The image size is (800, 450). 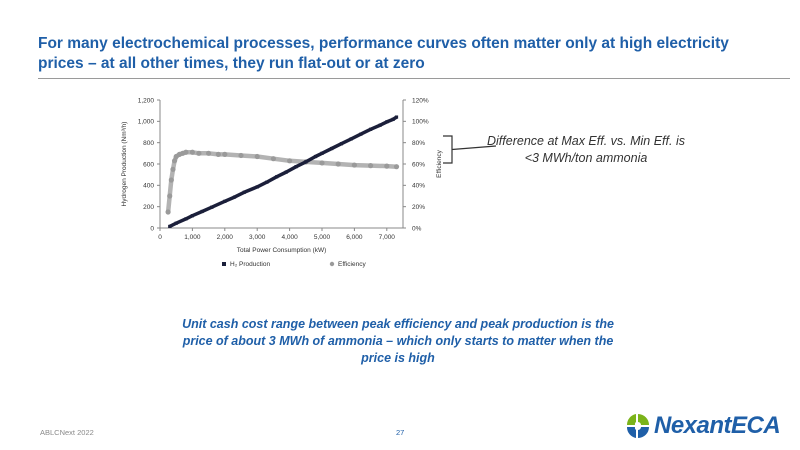 I want to click on y-tick-label: 200, so click(x=148, y=207).